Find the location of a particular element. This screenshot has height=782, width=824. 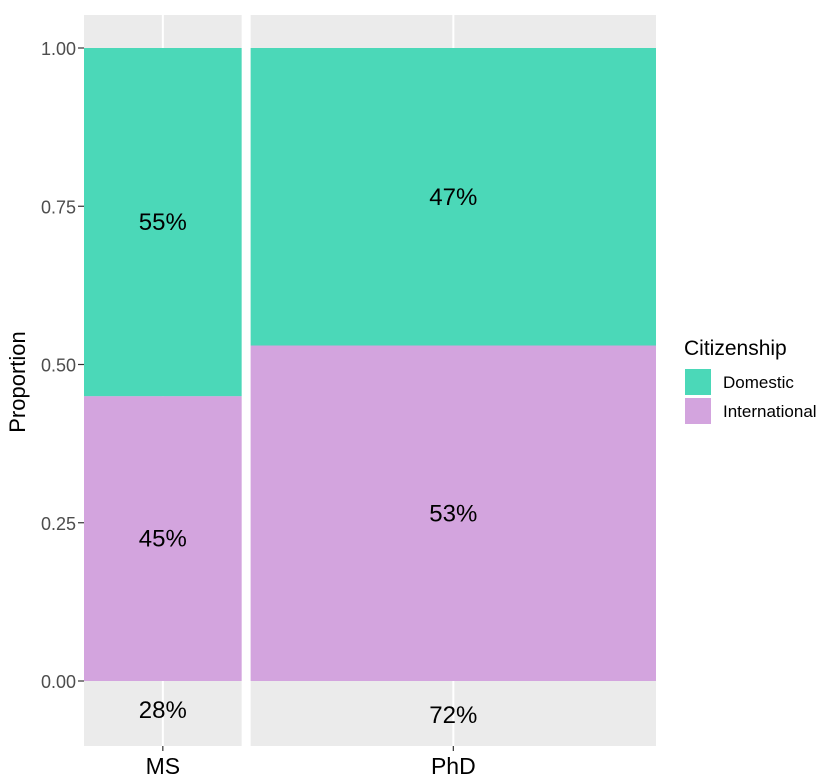

y-axis-title: Proportion is located at coordinates (17, 382).